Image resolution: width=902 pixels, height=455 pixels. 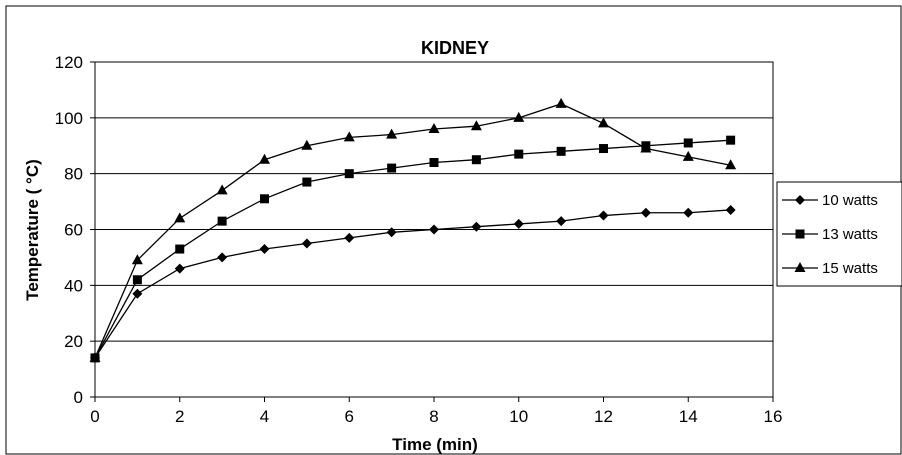 What do you see at coordinates (688, 416) in the screenshot?
I see `x-tick-label: 14` at bounding box center [688, 416].